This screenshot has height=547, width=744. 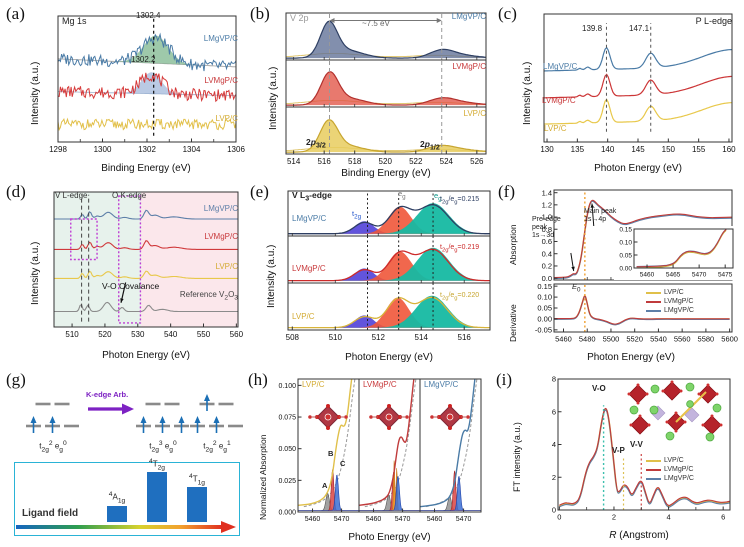 I want to click on legend: LVP/C LVMgP/C LMgVP/C, so click(x=670, y=469).